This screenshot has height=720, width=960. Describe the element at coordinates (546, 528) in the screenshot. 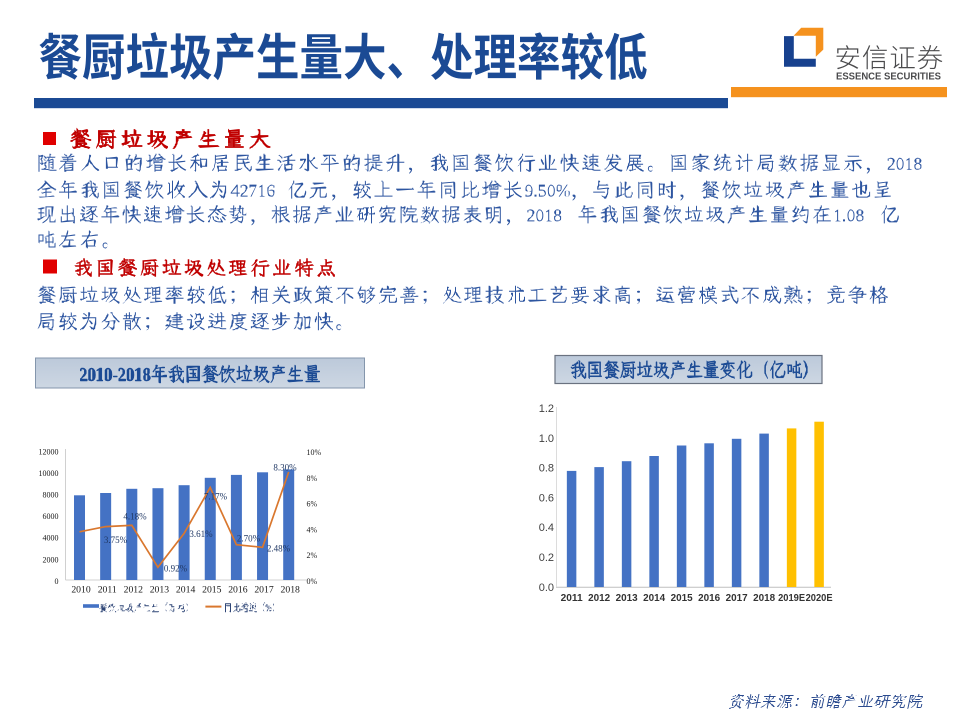

I see `svg-text: 0.4` at that location.